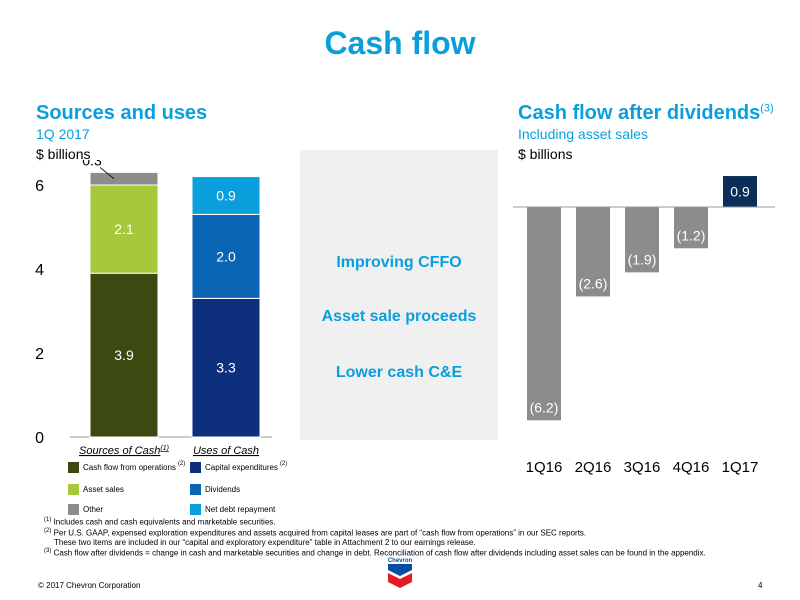 The width and height of the screenshot is (800, 600). I want to click on page-number: 4, so click(760, 585).